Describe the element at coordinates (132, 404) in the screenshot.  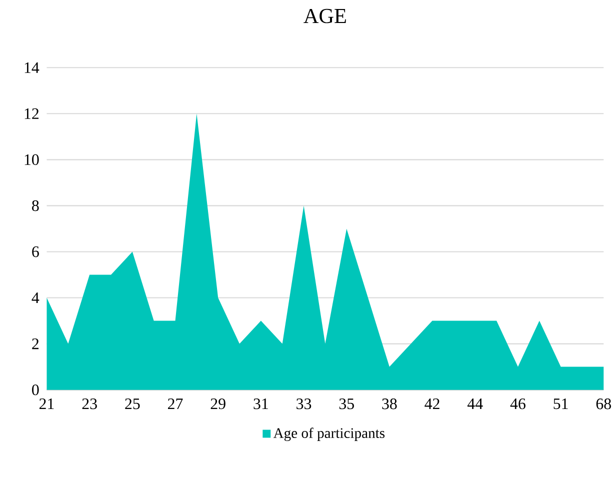
I see `x-tick-label: 25` at that location.